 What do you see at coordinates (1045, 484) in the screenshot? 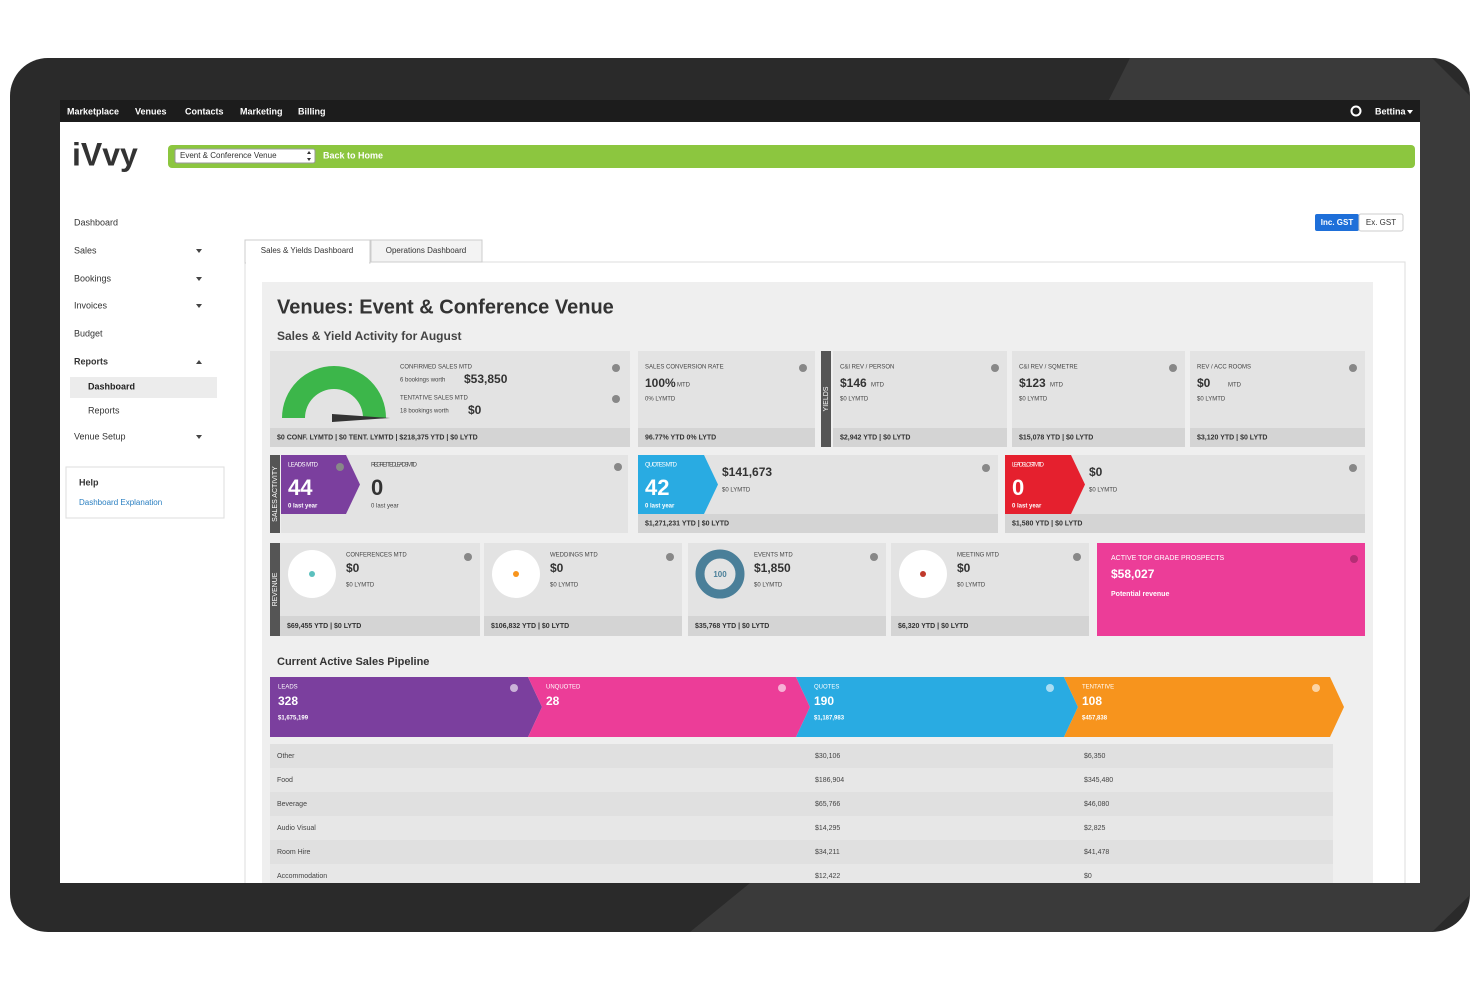
I see `activity-badge` at bounding box center [1045, 484].